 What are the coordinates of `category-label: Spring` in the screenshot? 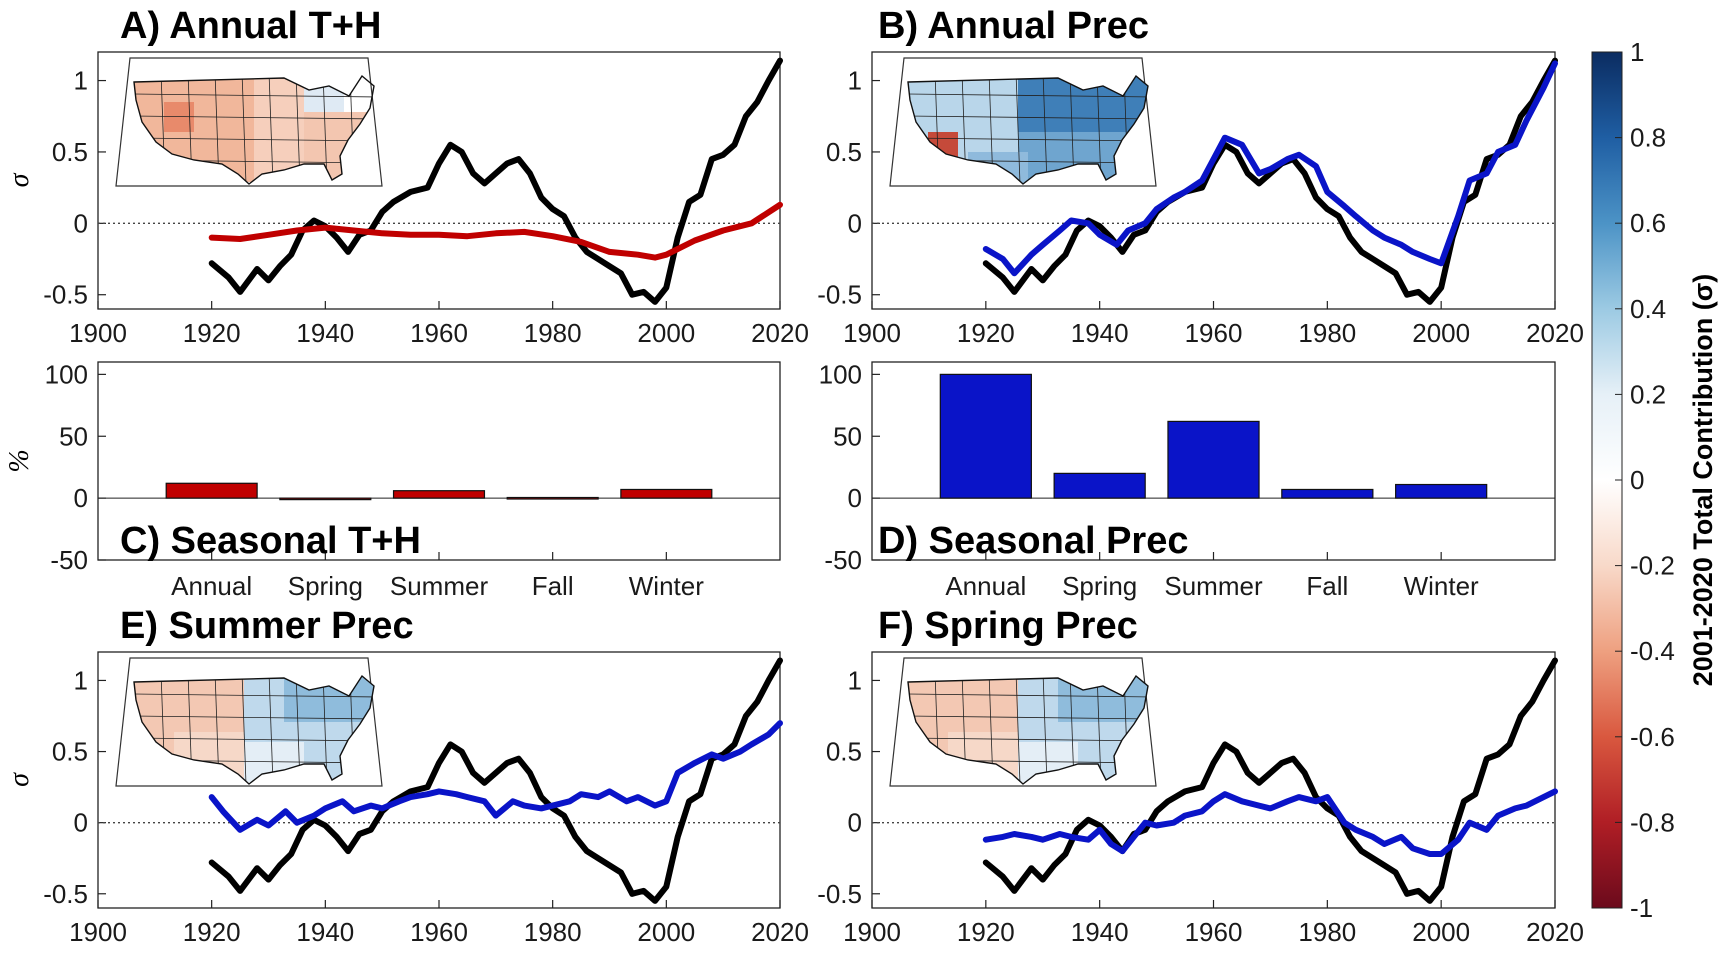 It's located at (325, 586).